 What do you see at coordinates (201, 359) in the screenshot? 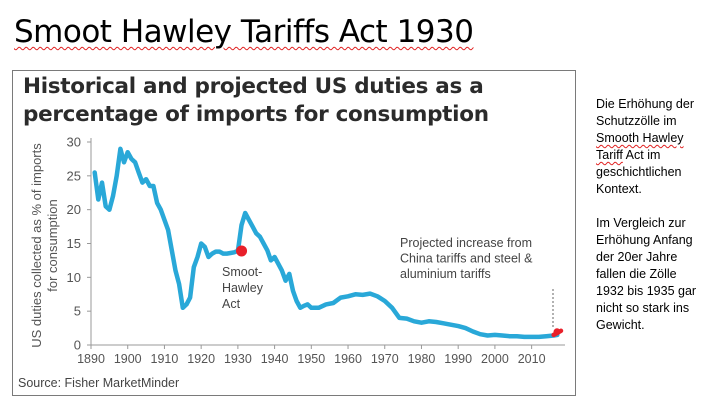
I see `x-tick-label: 1920` at bounding box center [201, 359].